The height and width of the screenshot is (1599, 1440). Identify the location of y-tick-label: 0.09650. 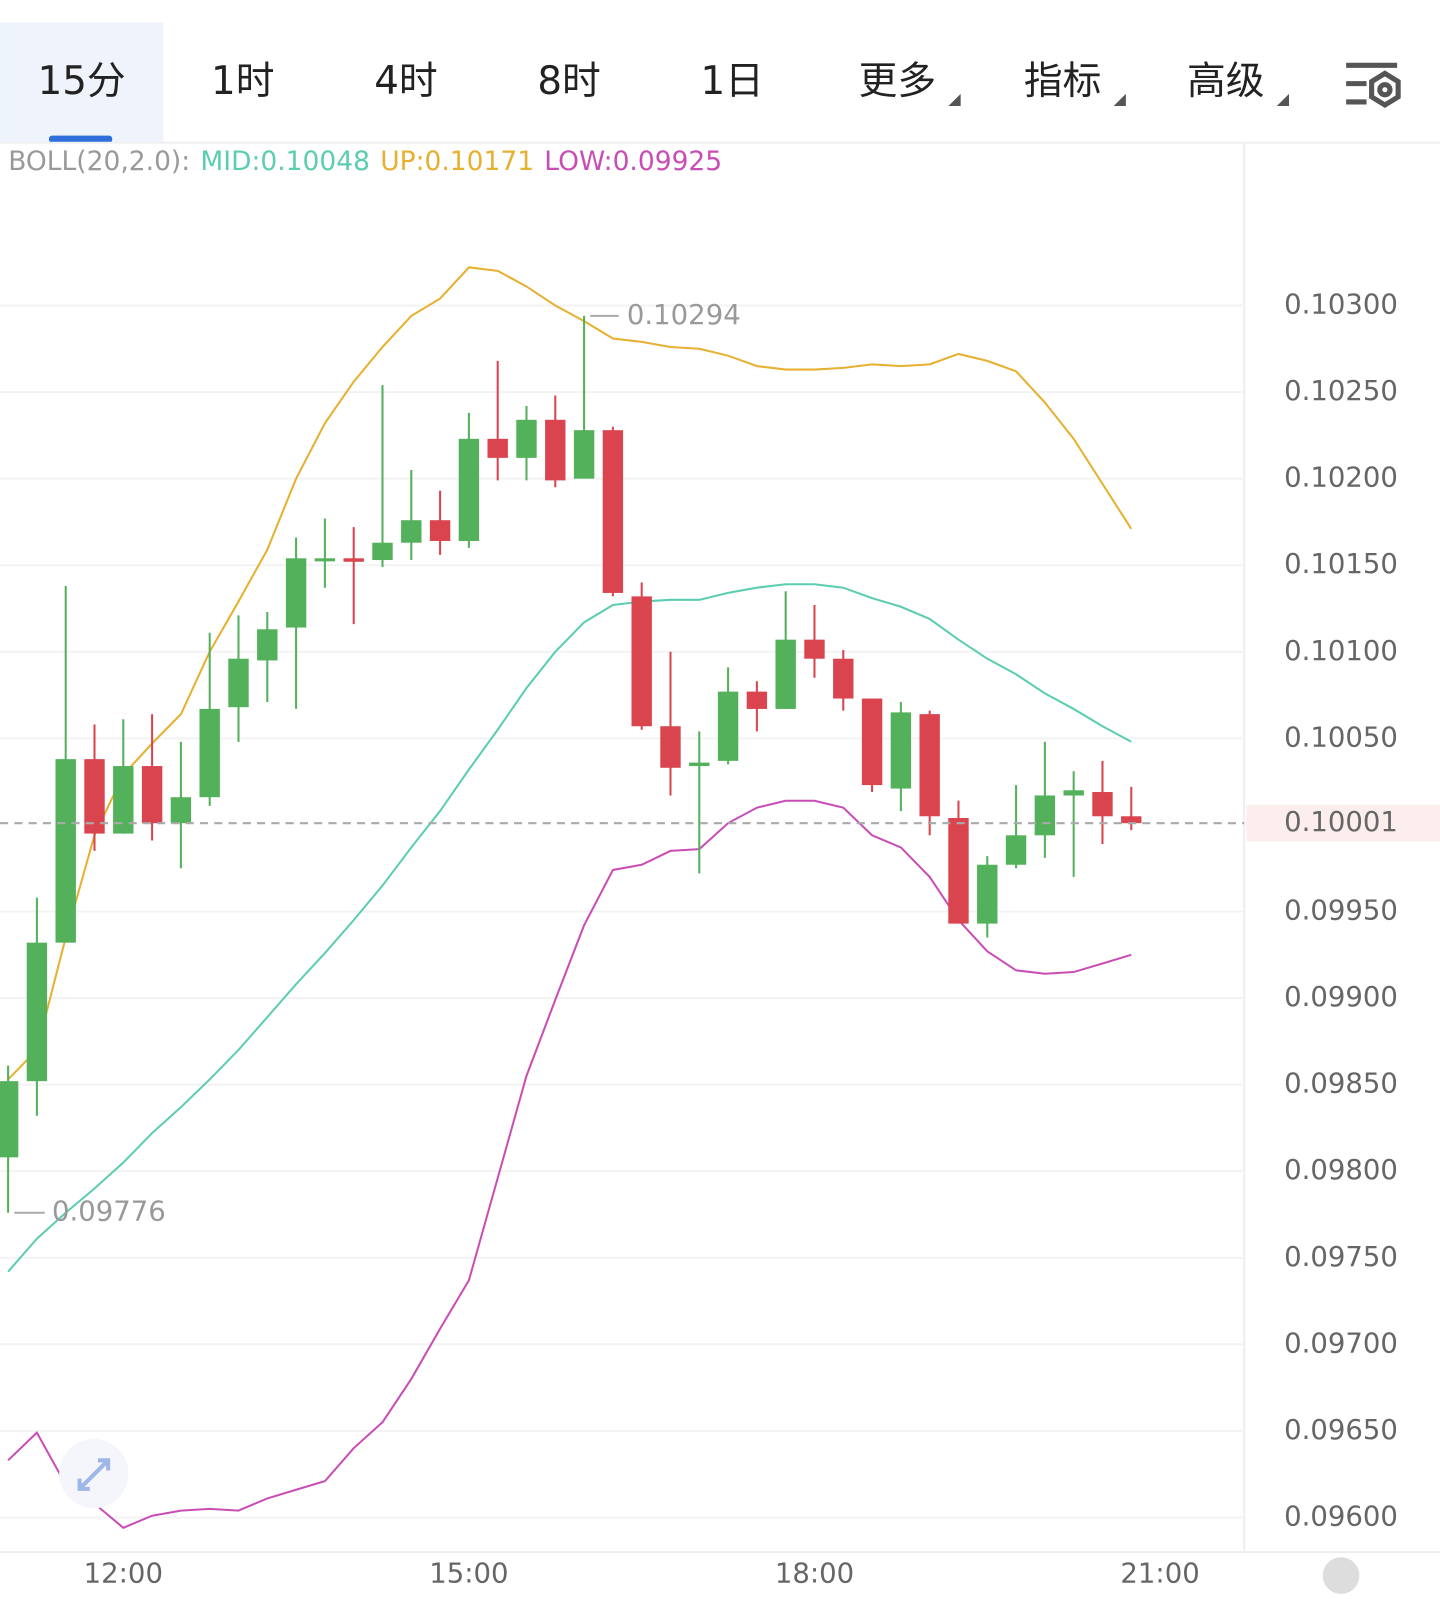
(1341, 1430).